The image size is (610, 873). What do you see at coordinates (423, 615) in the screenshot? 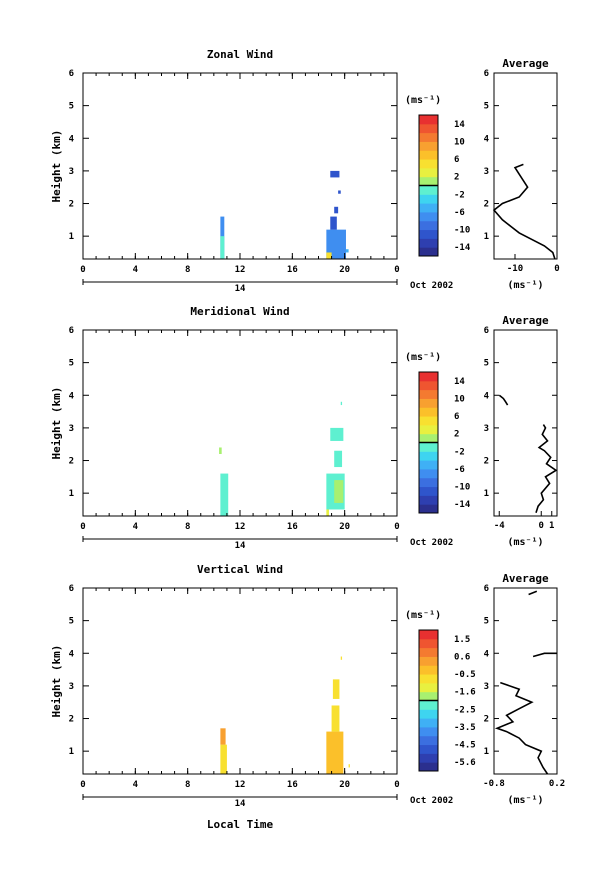
I see `colorbar-unit: (ms⁻¹)` at bounding box center [423, 615].